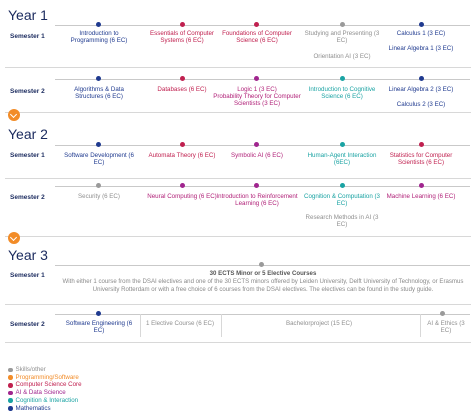 Image resolution: width=474 pixels, height=416 pixels. What do you see at coordinates (446, 327) in the screenshot?
I see `course-ai-ethics: AI & Ethics (3 EC)` at bounding box center [446, 327].